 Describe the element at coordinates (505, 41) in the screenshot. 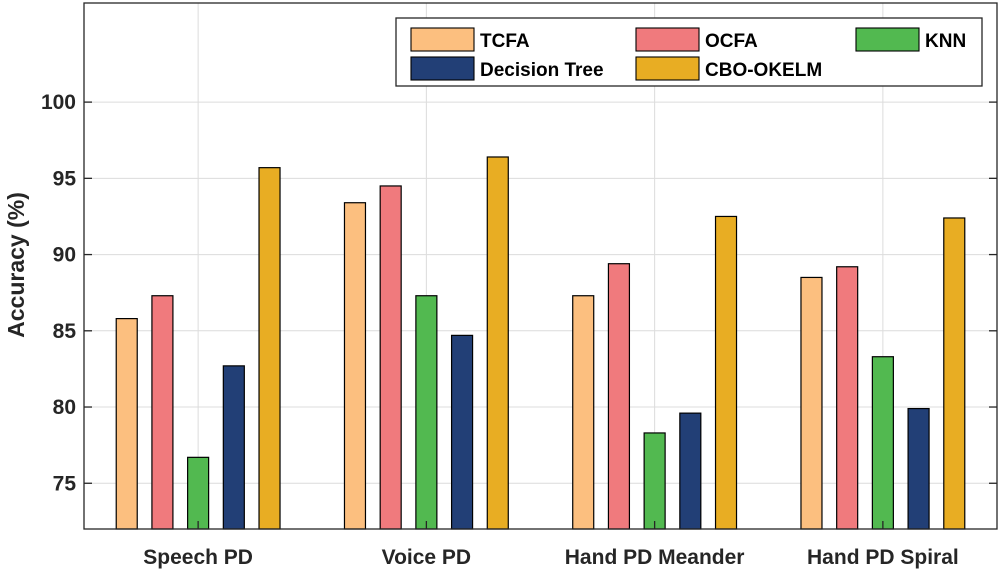

I see `legend-label: TCFA` at that location.